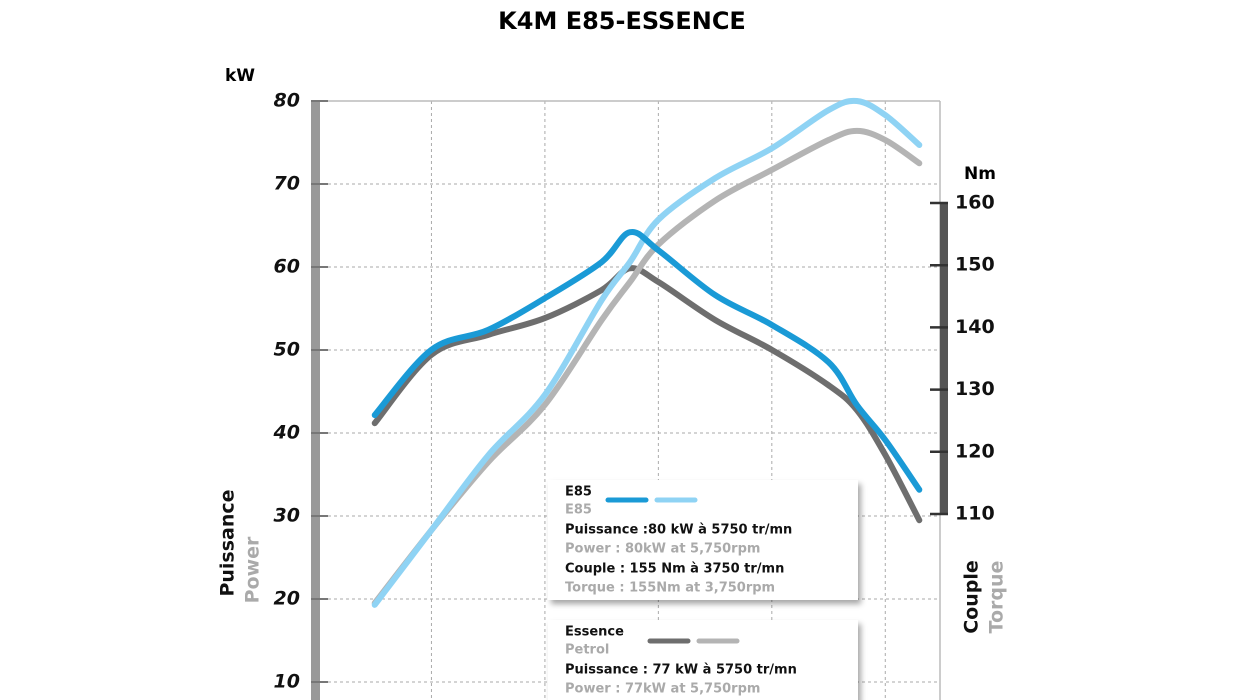 The width and height of the screenshot is (1239, 700). What do you see at coordinates (287, 350) in the screenshot?
I see `y-tick-label: 50` at bounding box center [287, 350].